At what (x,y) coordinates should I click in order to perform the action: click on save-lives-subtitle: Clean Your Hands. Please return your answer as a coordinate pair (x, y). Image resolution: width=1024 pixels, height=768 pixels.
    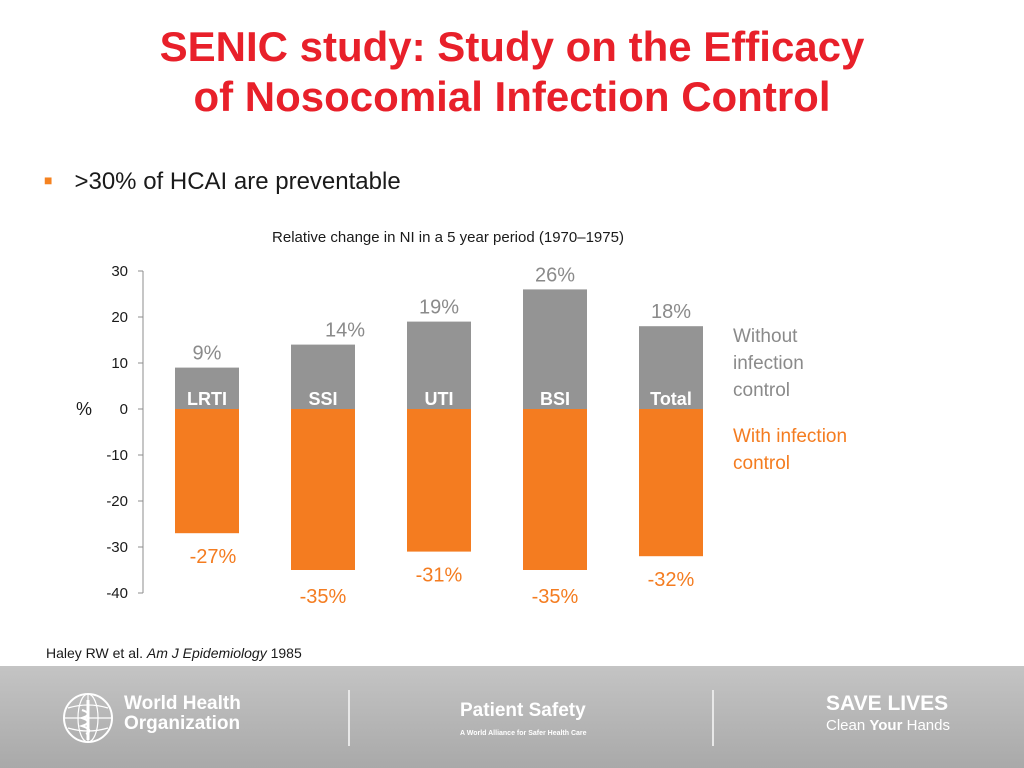
    Looking at the image, I should click on (888, 726).